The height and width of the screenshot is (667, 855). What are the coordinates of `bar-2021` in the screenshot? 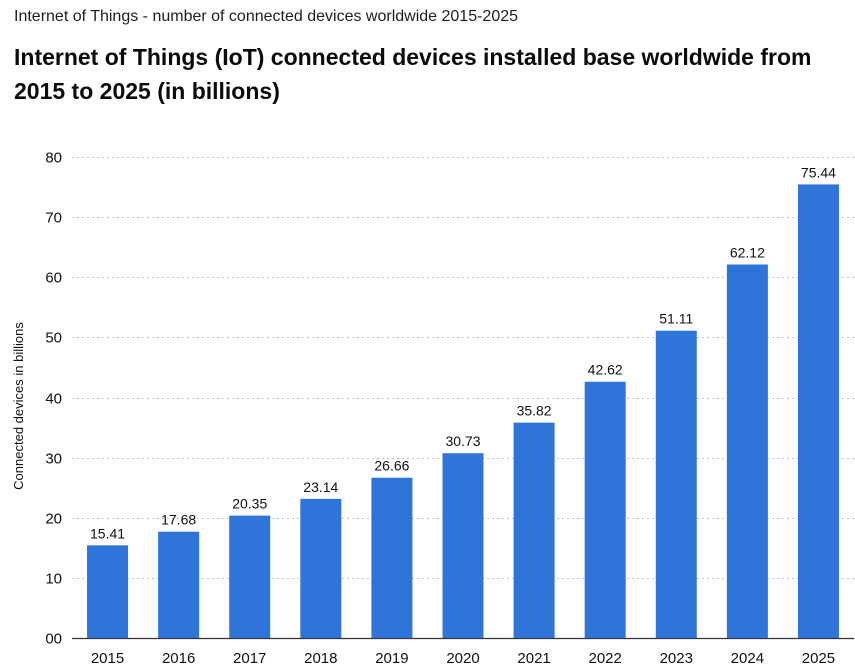 It's located at (534, 530).